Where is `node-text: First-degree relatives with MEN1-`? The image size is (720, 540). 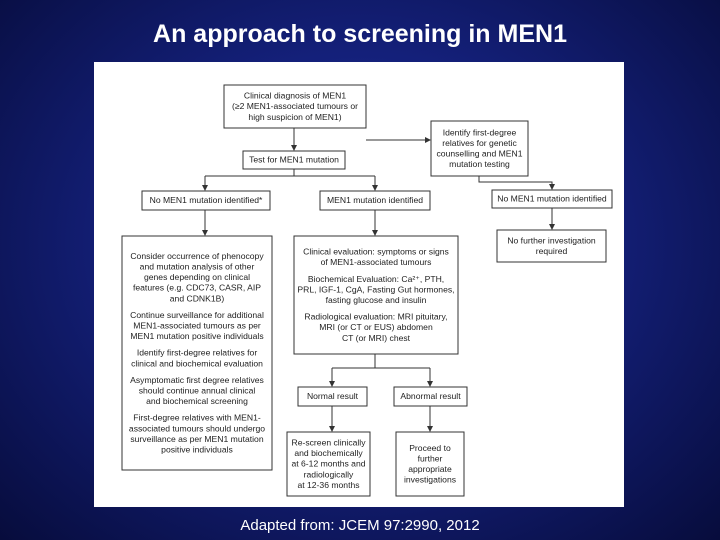
node-text: First-degree relatives with MEN1- is located at coordinates (197, 418).